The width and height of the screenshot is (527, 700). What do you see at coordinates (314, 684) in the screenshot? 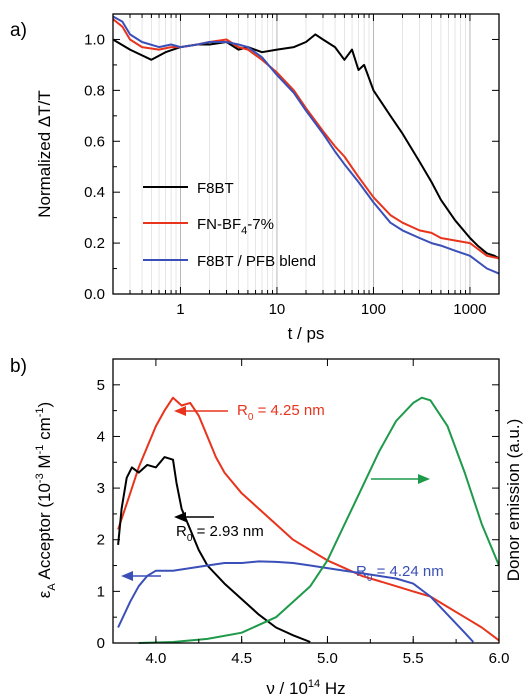
I see `panel-b-x-axis-label-sup: 14` at bounding box center [314, 684].